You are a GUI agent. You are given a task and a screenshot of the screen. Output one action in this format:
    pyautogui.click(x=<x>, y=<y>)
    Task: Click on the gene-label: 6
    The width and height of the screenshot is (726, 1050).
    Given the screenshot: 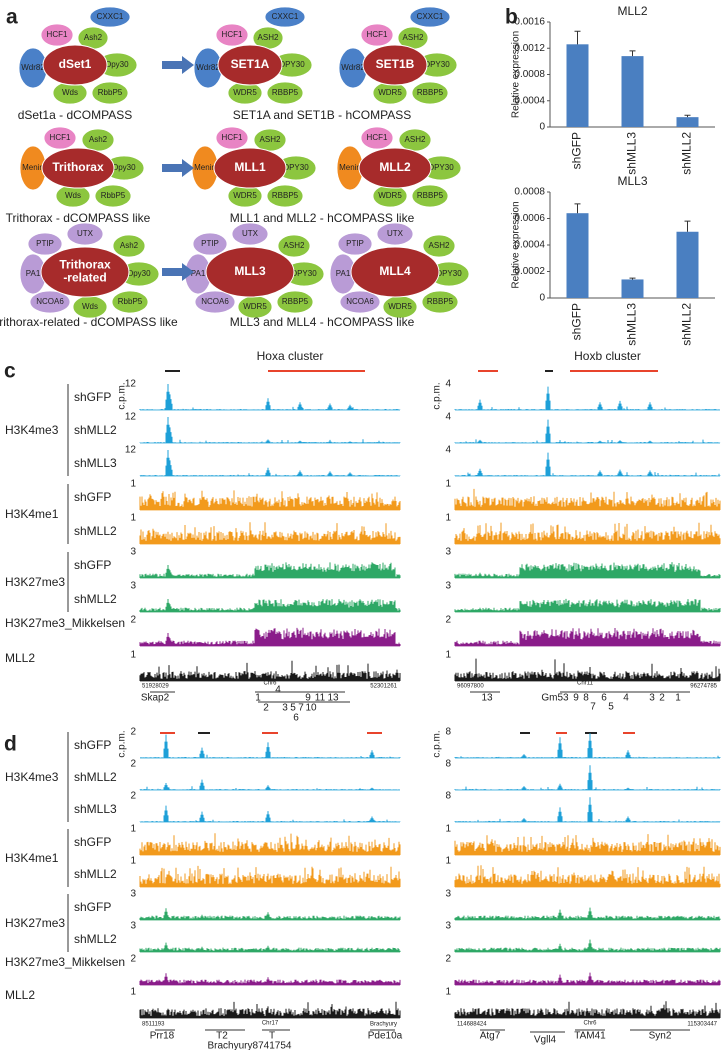 What is the action you would take?
    pyautogui.click(x=604, y=698)
    